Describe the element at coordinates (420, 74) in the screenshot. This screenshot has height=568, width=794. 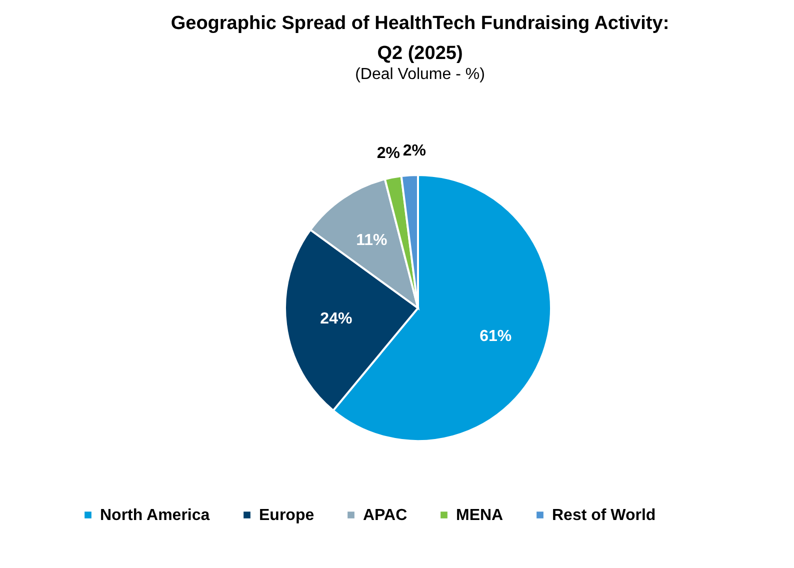
I see `chart-subtitle: (Deal Volume - %)` at that location.